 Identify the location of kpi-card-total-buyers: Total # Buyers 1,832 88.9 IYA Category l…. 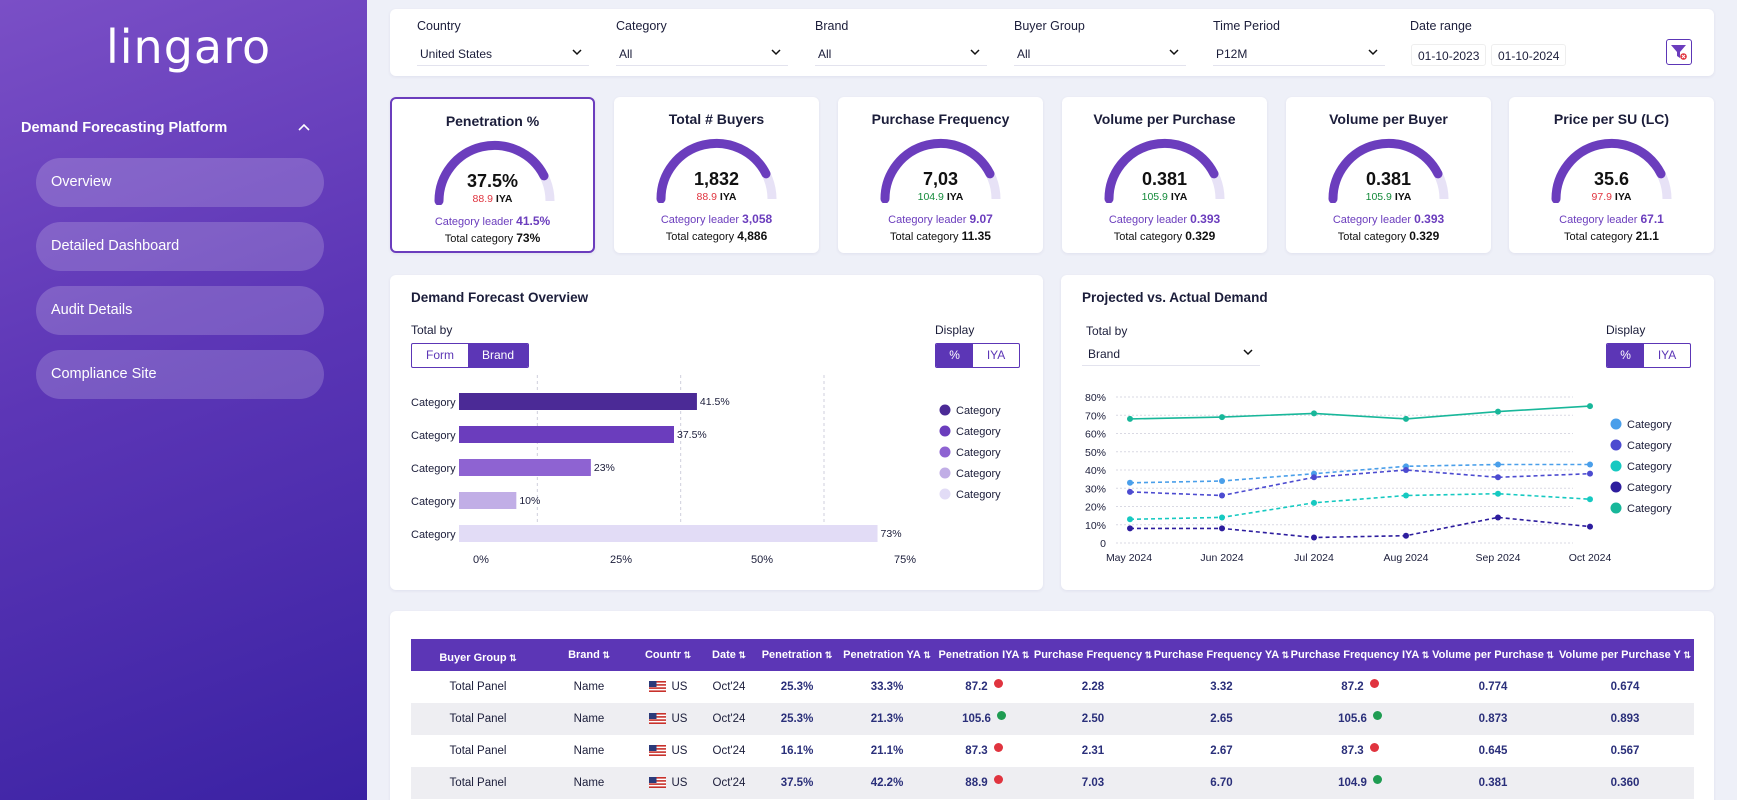
(716, 175).